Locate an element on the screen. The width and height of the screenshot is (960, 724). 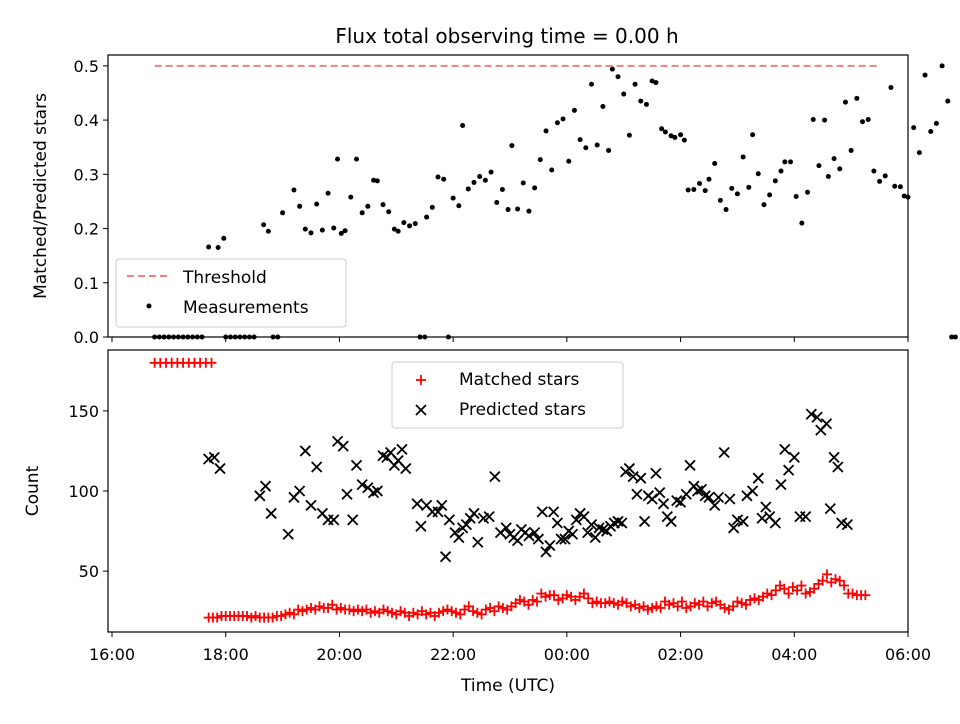
top-y-tick-label: 0.2 is located at coordinates (86, 229).